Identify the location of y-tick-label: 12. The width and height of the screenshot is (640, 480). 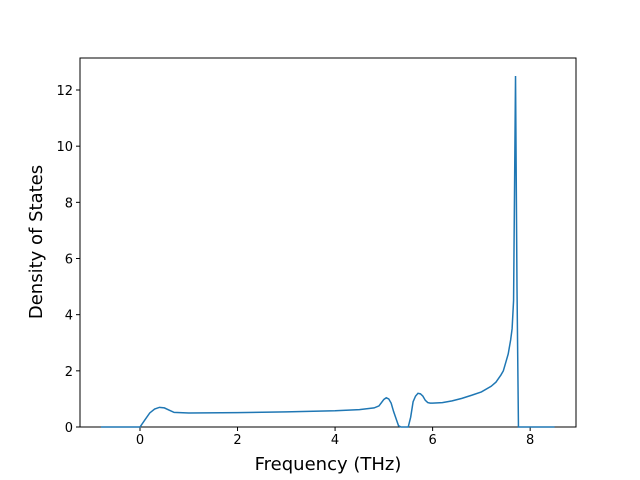
(64, 91).